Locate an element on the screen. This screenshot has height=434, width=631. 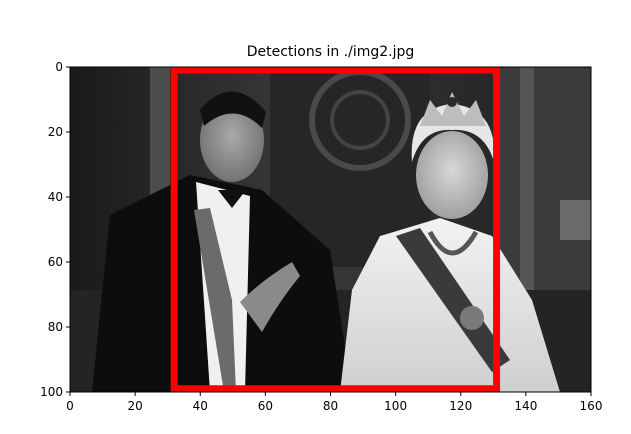
y-tick-label: 100 is located at coordinates (51, 392).